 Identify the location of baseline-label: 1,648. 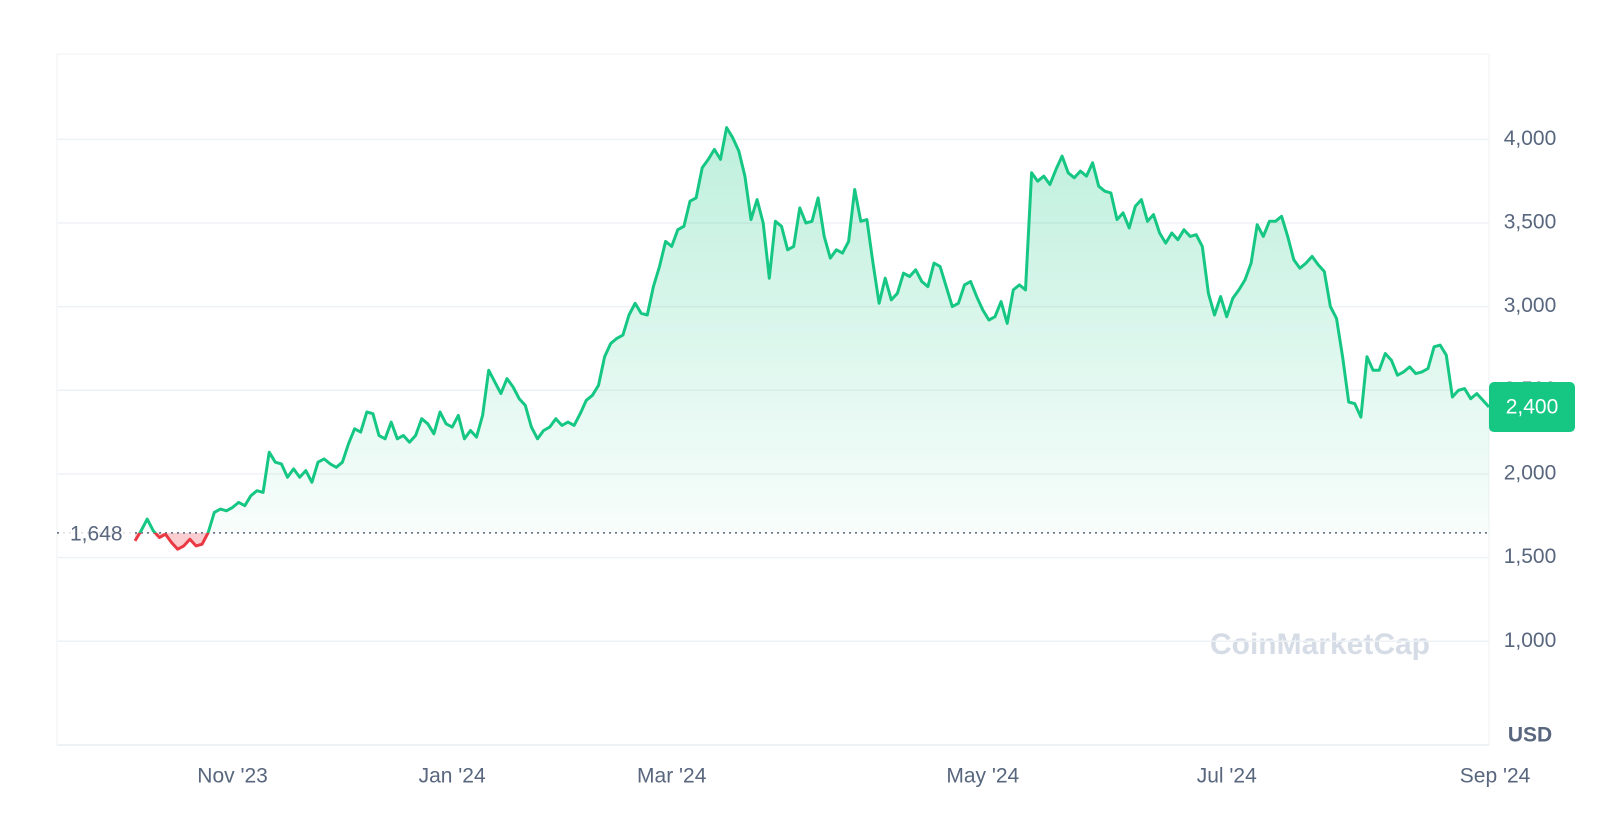
(96, 533).